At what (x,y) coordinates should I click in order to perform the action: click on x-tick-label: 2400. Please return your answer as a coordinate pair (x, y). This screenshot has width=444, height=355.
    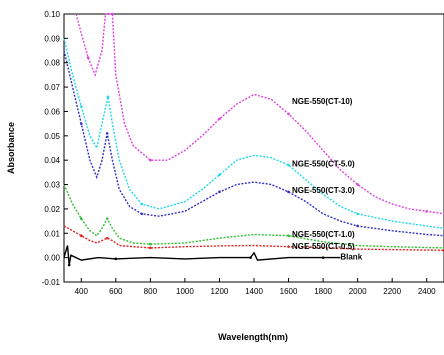
    Looking at the image, I should click on (427, 291).